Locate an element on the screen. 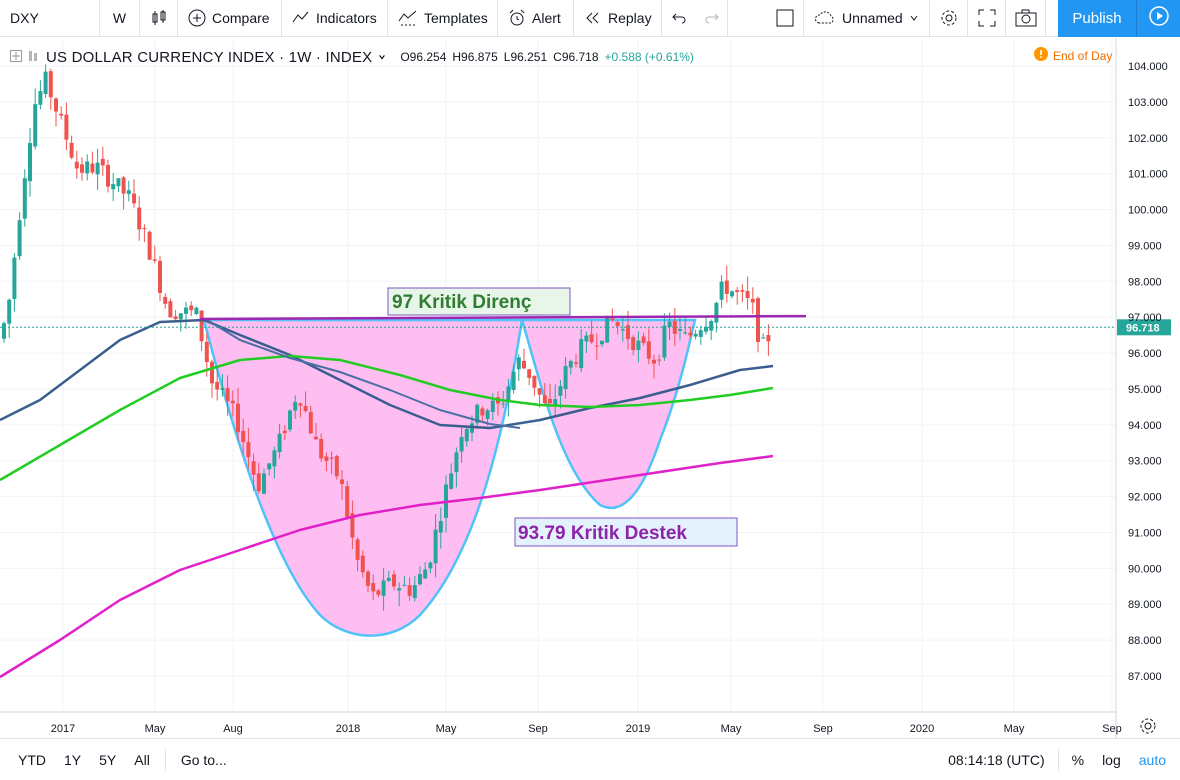 This screenshot has height=780, width=1180. settings-button is located at coordinates (949, 18).